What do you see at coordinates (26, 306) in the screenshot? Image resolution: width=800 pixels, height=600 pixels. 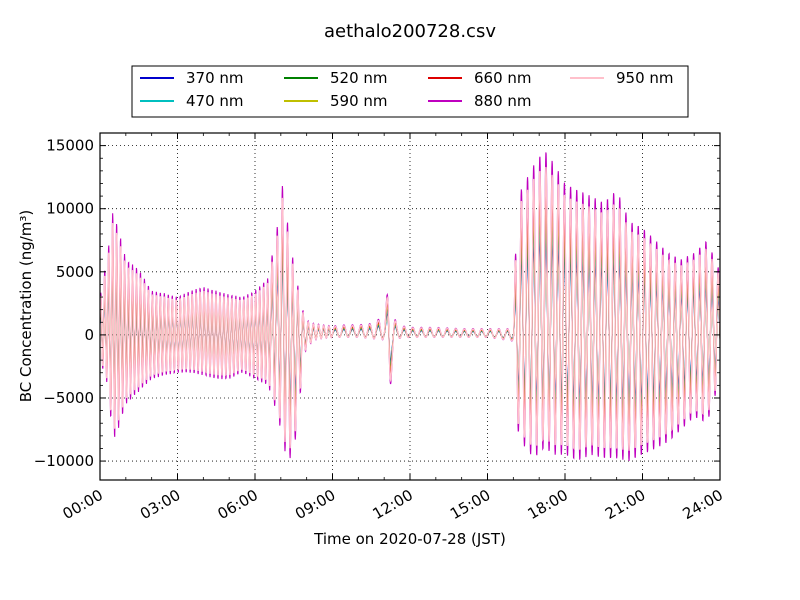 I see `y-axis-label: BC Concentration (ng/m³)` at bounding box center [26, 306].